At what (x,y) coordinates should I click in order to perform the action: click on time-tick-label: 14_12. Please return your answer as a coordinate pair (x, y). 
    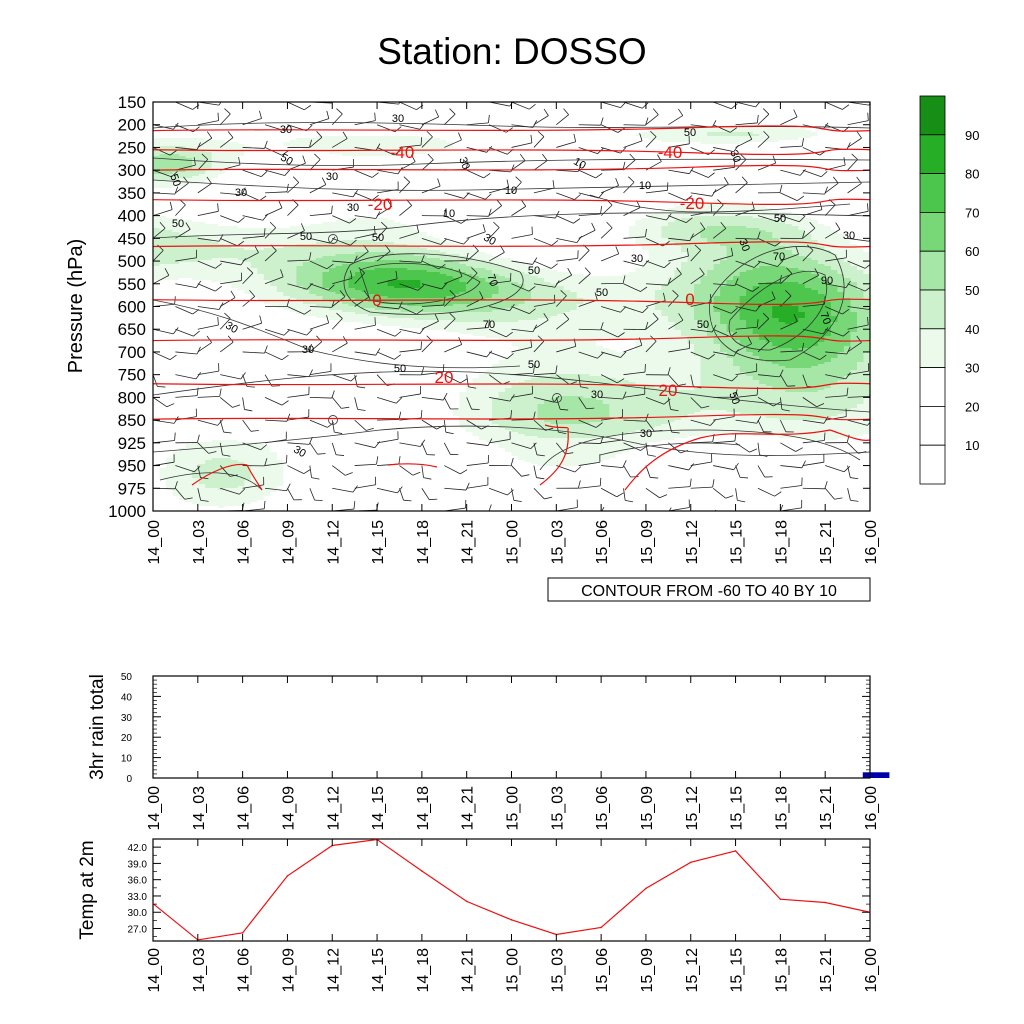
    Looking at the image, I should click on (333, 970).